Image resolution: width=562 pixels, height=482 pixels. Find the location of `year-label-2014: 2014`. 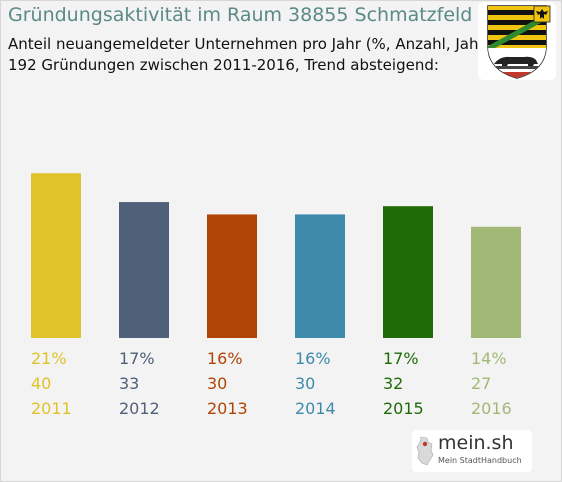

year-label-2014: 2014 is located at coordinates (315, 408).